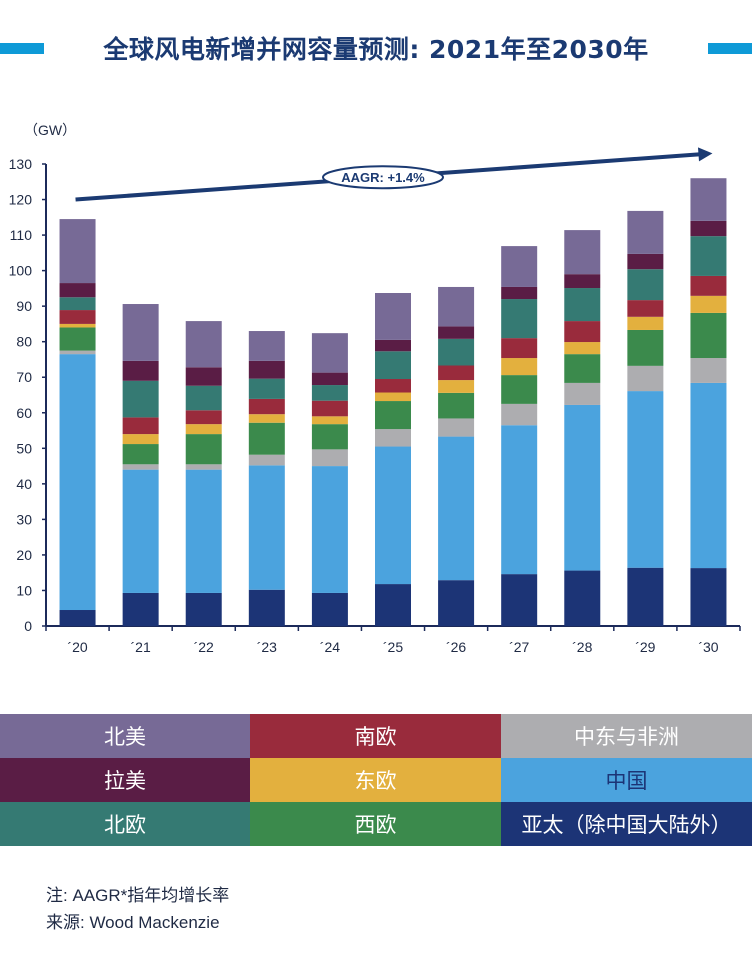 The width and height of the screenshot is (752, 976). I want to click on note-aagr: 注: AAGR*指年均增长率, so click(138, 895).